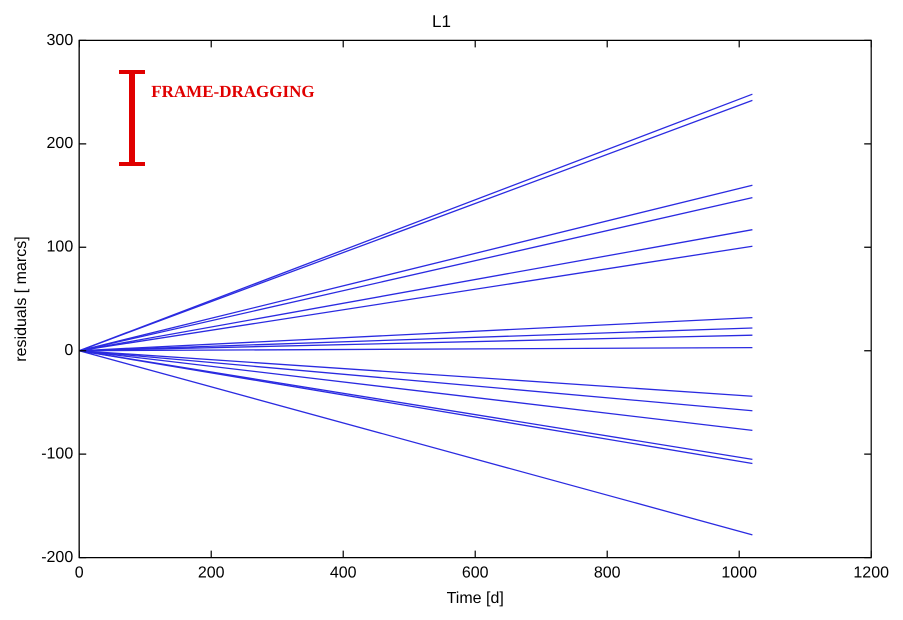  What do you see at coordinates (233, 92) in the screenshot?
I see `annotation: FRAME-DRAGGING` at bounding box center [233, 92].